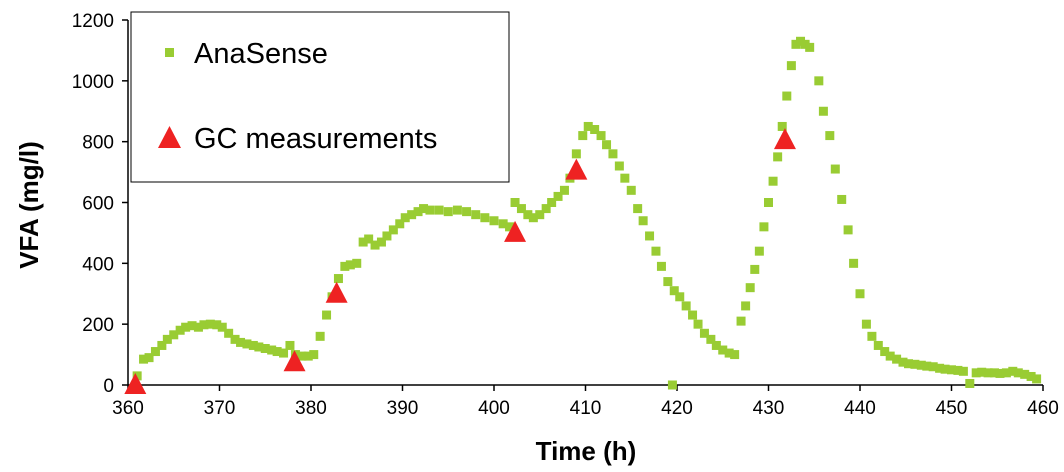 The height and width of the screenshot is (472, 1064). I want to click on y-tick-label: 0, so click(108, 386).